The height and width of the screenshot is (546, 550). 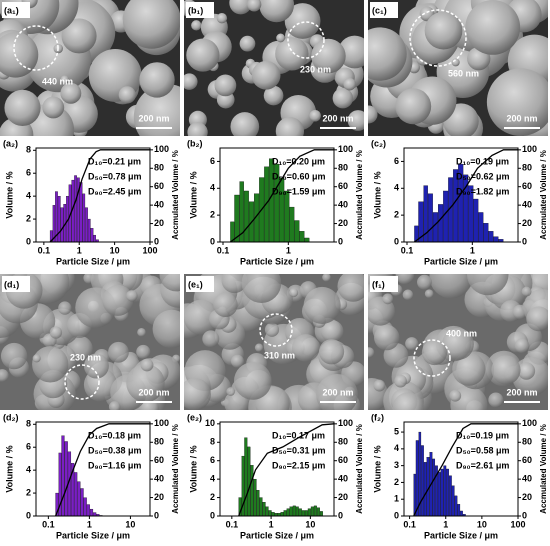 What do you see at coordinates (90, 68) in the screenshot?
I see `sem-image: (a₁) 440 nm 200 nm` at bounding box center [90, 68].